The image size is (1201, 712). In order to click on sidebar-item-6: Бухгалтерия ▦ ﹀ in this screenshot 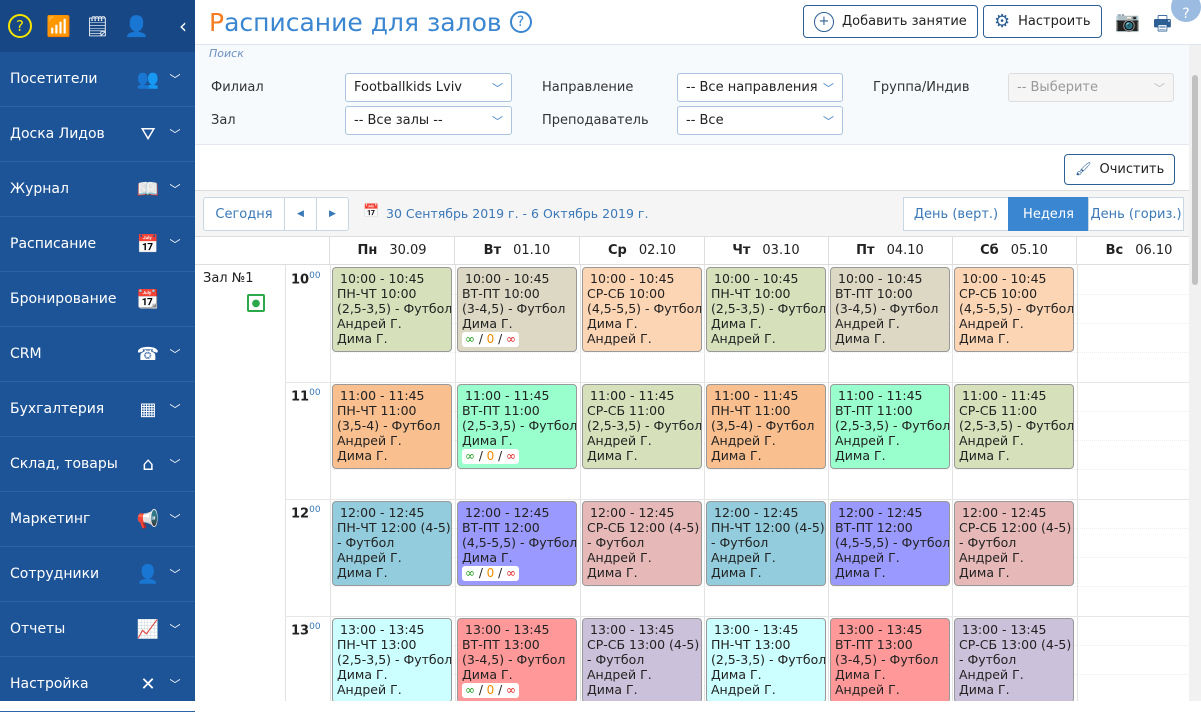, I will do `click(97, 409)`.